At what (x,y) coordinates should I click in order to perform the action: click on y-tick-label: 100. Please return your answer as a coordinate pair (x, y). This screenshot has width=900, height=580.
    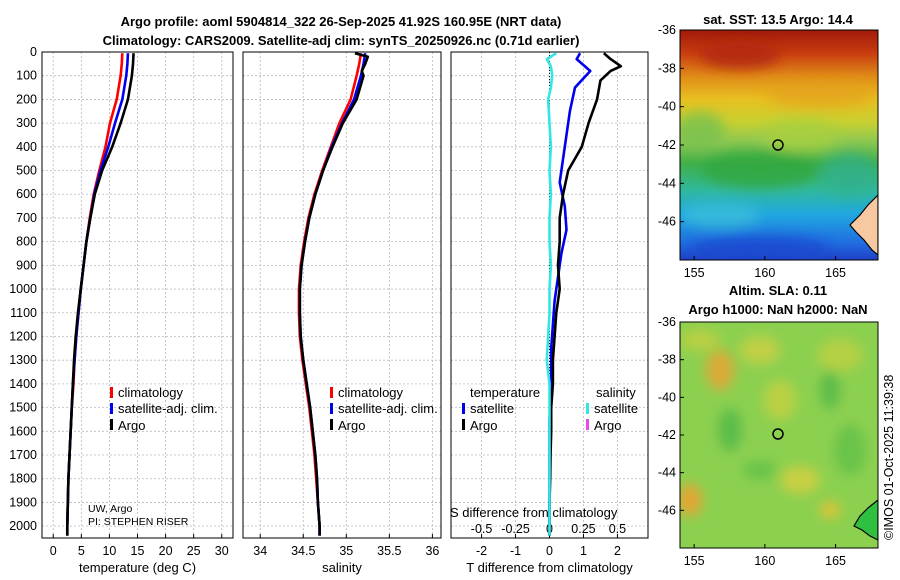
    Looking at the image, I should click on (26, 76).